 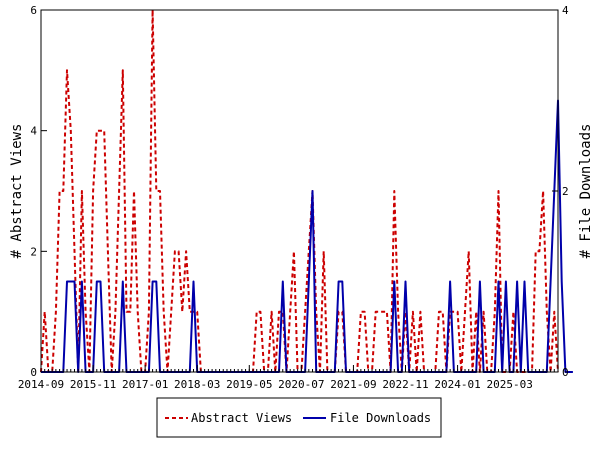 What do you see at coordinates (586, 191) in the screenshot?
I see `right-axis-title: # File Downloads` at bounding box center [586, 191].